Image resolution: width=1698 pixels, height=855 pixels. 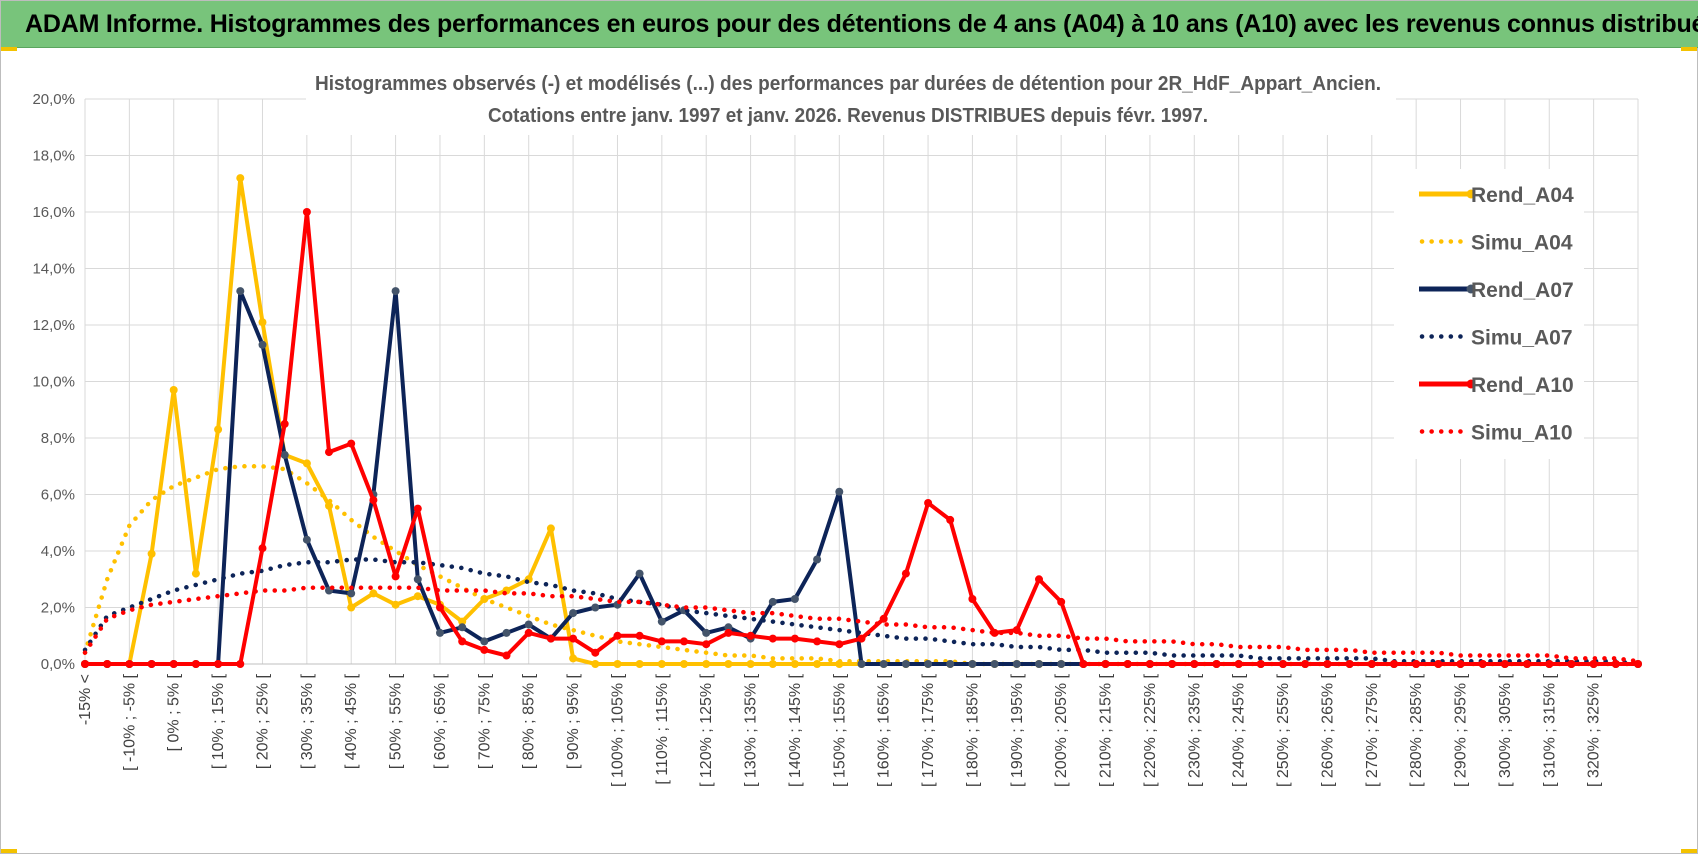 I want to click on x-tick-label: [ 10% ; 15% [, so click(x=218, y=721).